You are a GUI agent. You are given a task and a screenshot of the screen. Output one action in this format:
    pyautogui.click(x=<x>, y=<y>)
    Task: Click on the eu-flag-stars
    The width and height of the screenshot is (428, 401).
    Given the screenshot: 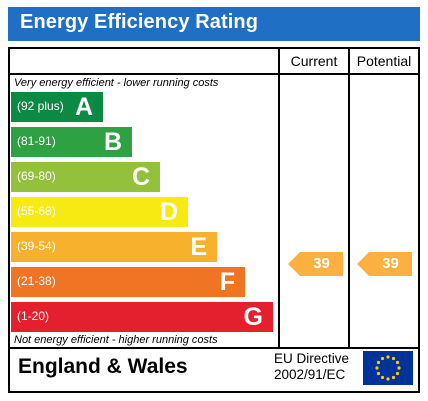 What is the action you would take?
    pyautogui.click(x=388, y=368)
    